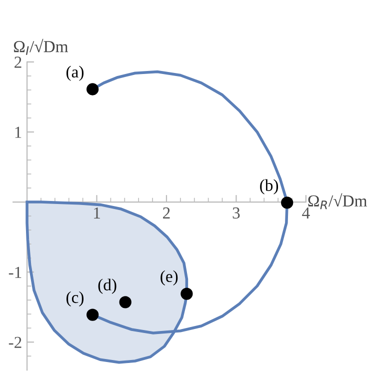 Image resolution: width=374 pixels, height=380 pixels. Describe the element at coordinates (338, 201) in the screenshot. I see `x-axis-title: Ω$_{R}$/√Dm` at that location.